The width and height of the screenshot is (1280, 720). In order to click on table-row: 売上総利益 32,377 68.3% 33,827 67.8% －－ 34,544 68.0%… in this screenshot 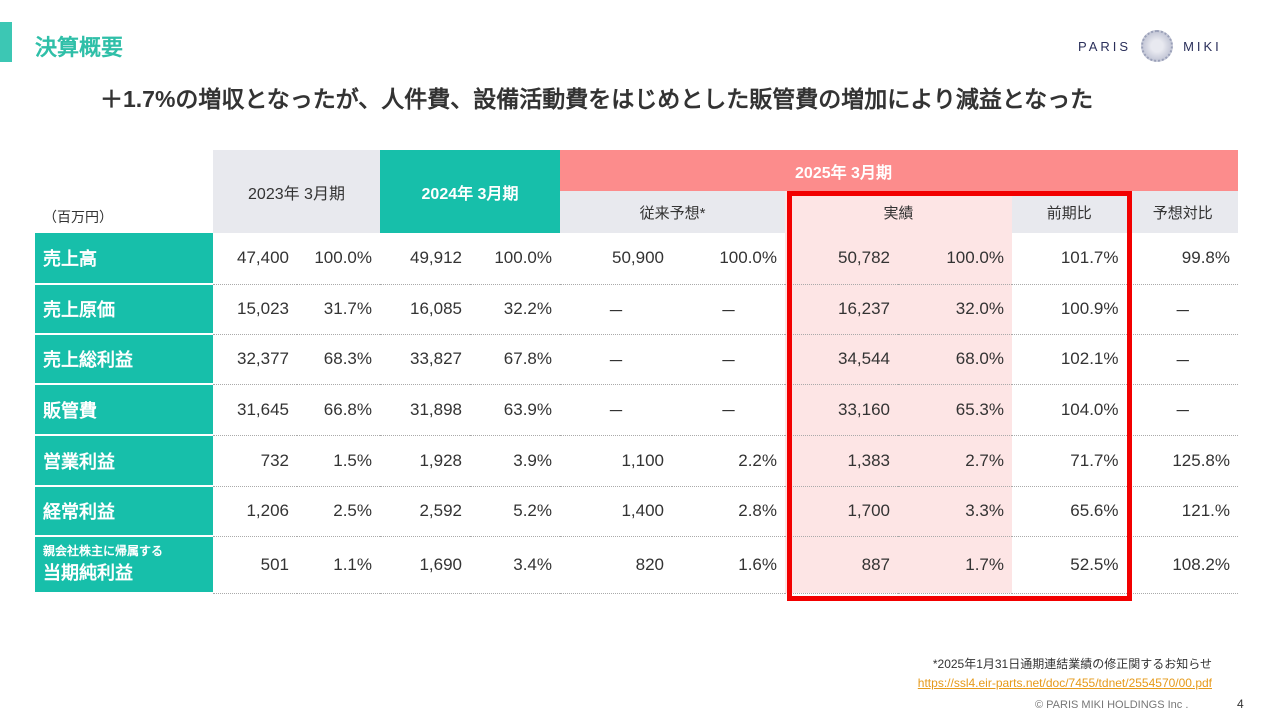, I will do `click(636, 359)`.